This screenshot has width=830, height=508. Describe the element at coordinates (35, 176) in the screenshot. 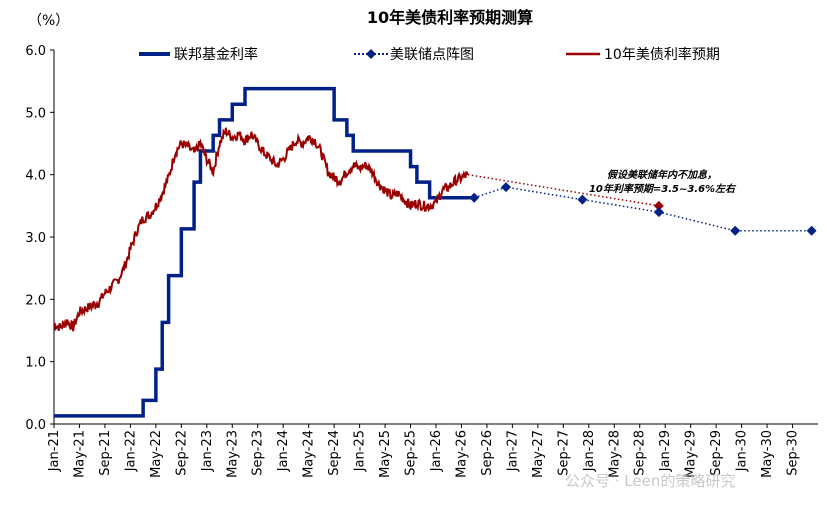

I see `y-tick-label: 4.0` at that location.